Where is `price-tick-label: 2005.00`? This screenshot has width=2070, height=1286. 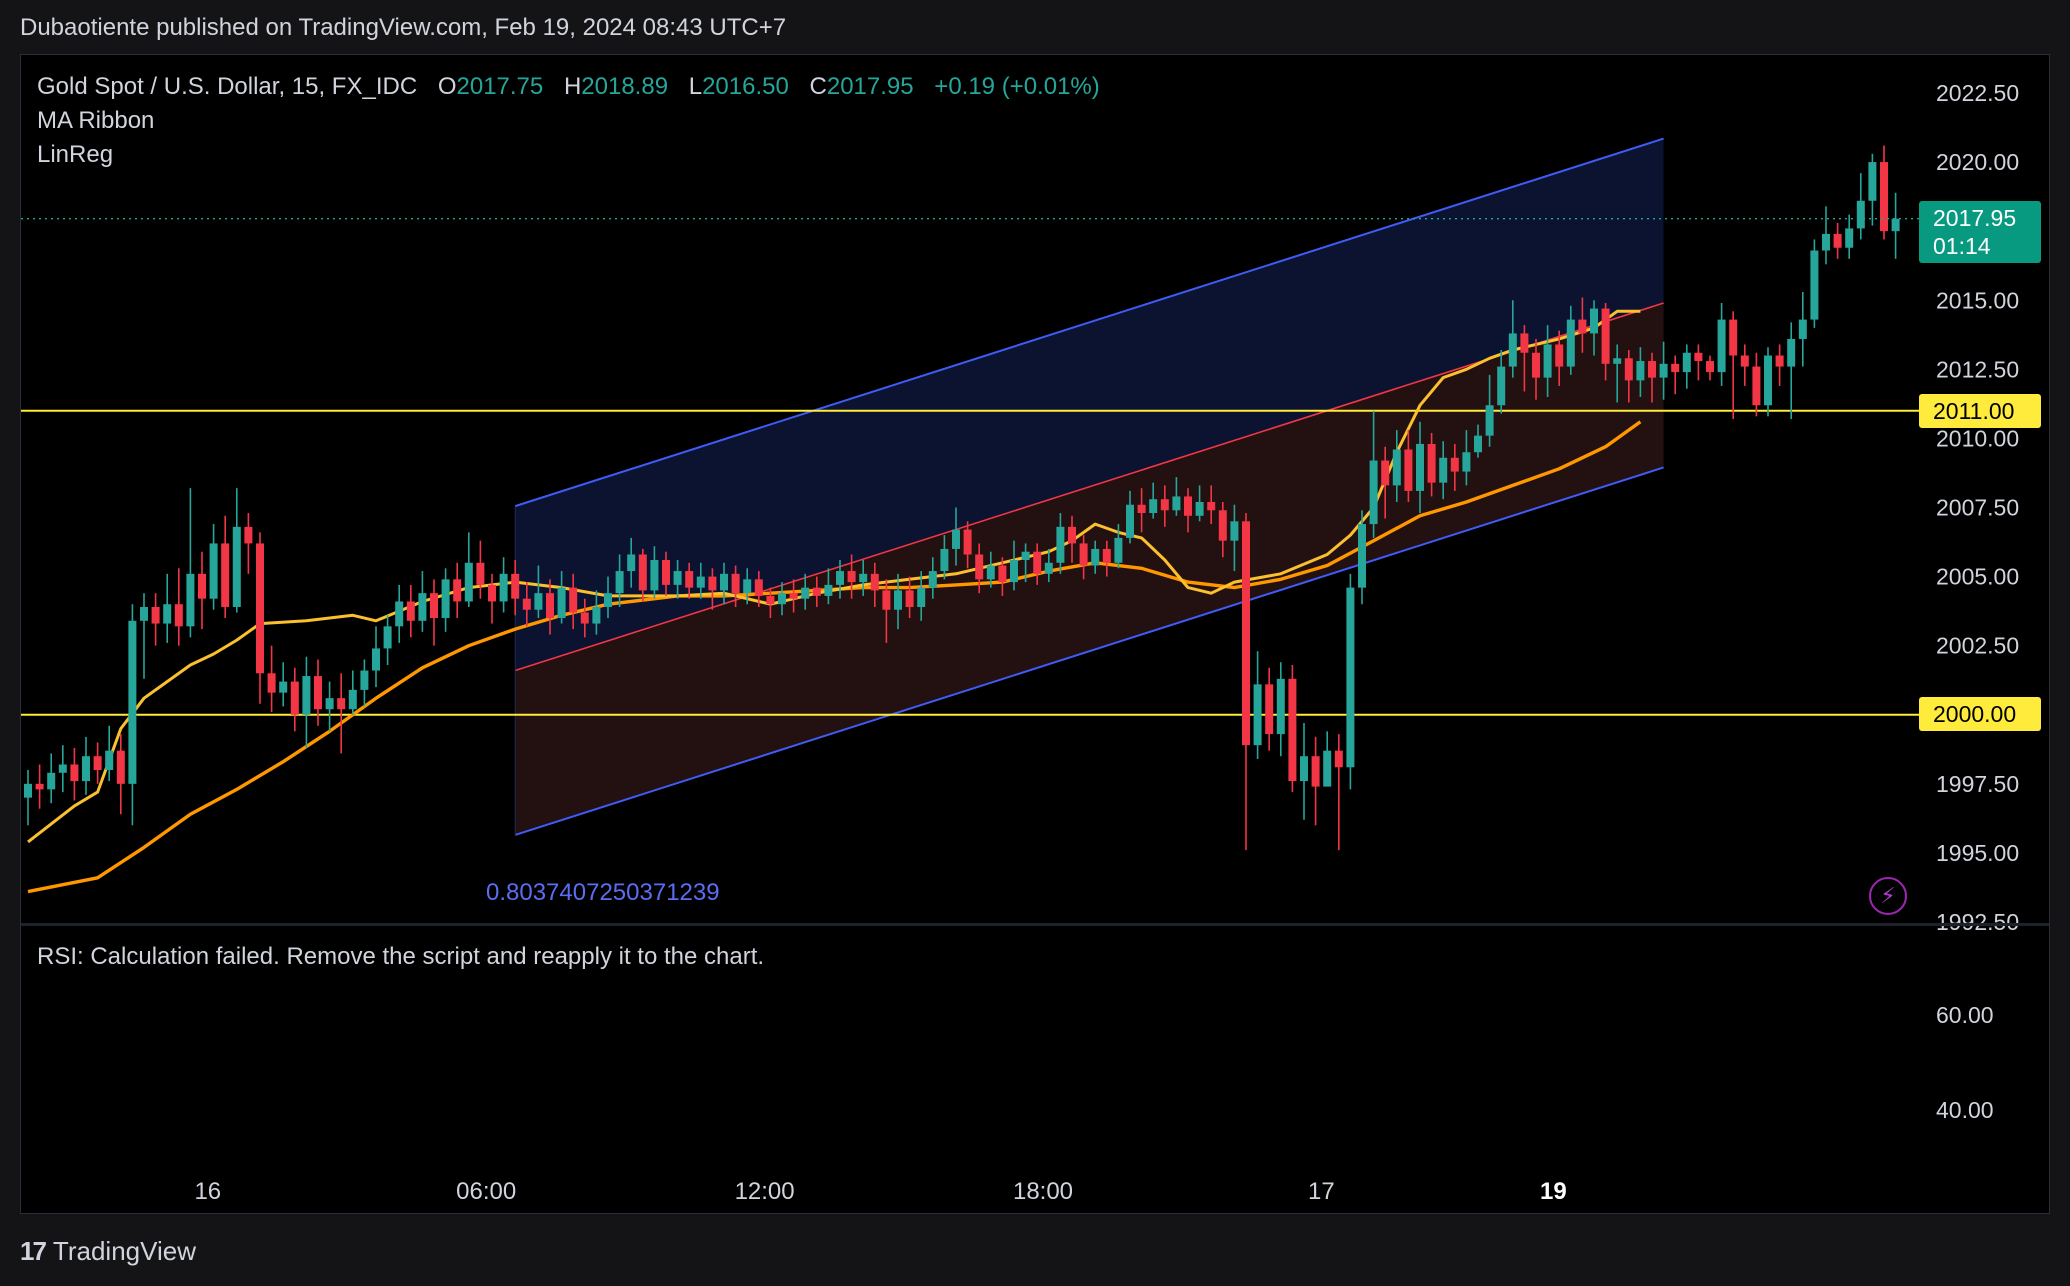 price-tick-label: 2005.00 is located at coordinates (1977, 577).